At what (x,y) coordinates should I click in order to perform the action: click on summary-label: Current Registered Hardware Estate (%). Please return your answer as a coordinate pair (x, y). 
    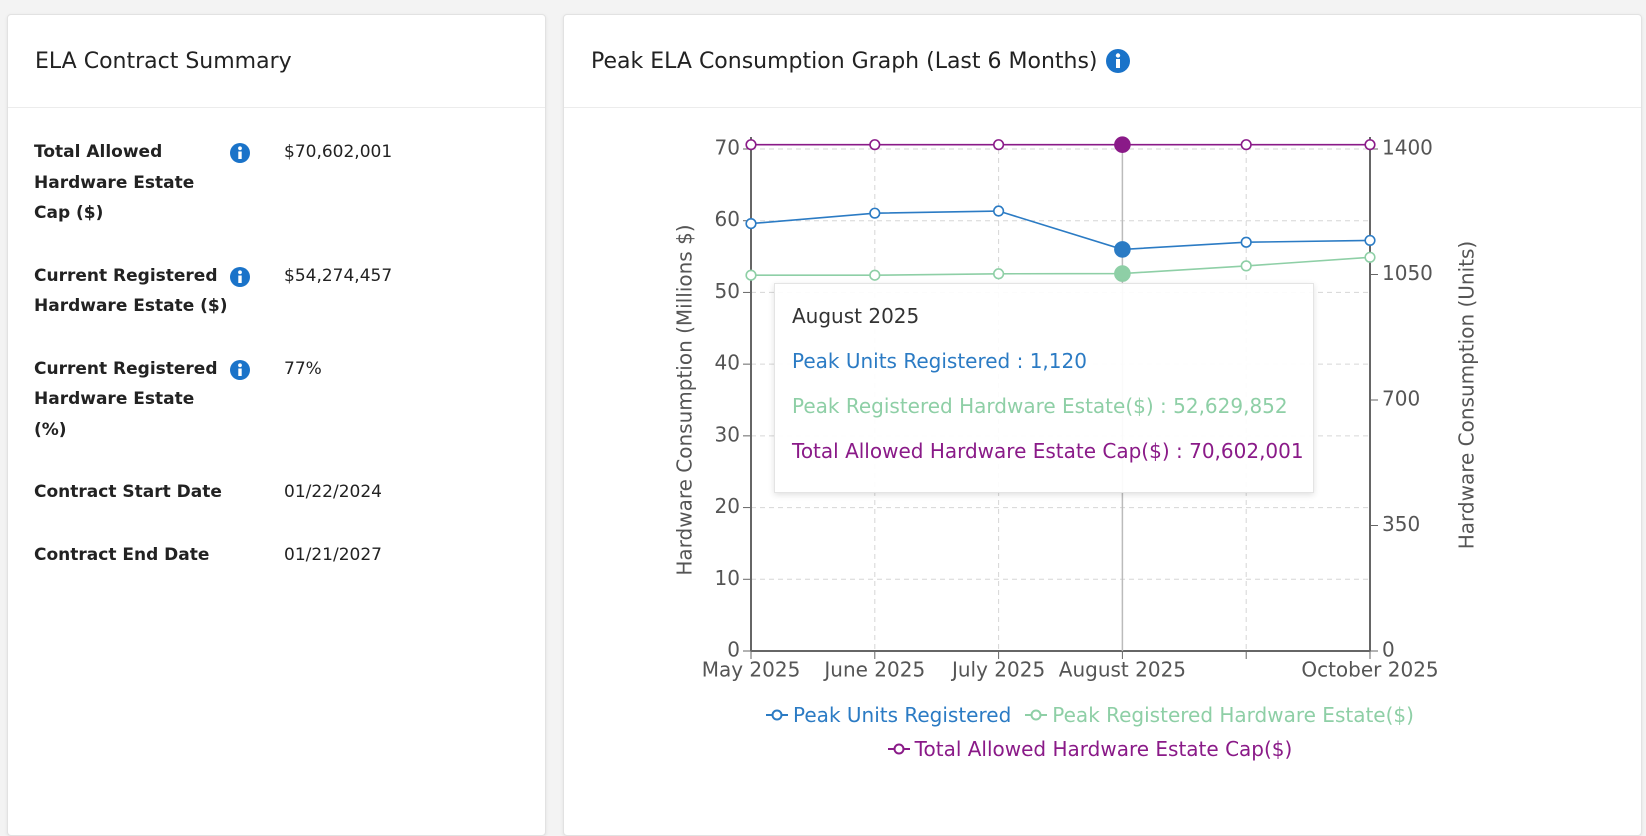
    Looking at the image, I should click on (126, 399).